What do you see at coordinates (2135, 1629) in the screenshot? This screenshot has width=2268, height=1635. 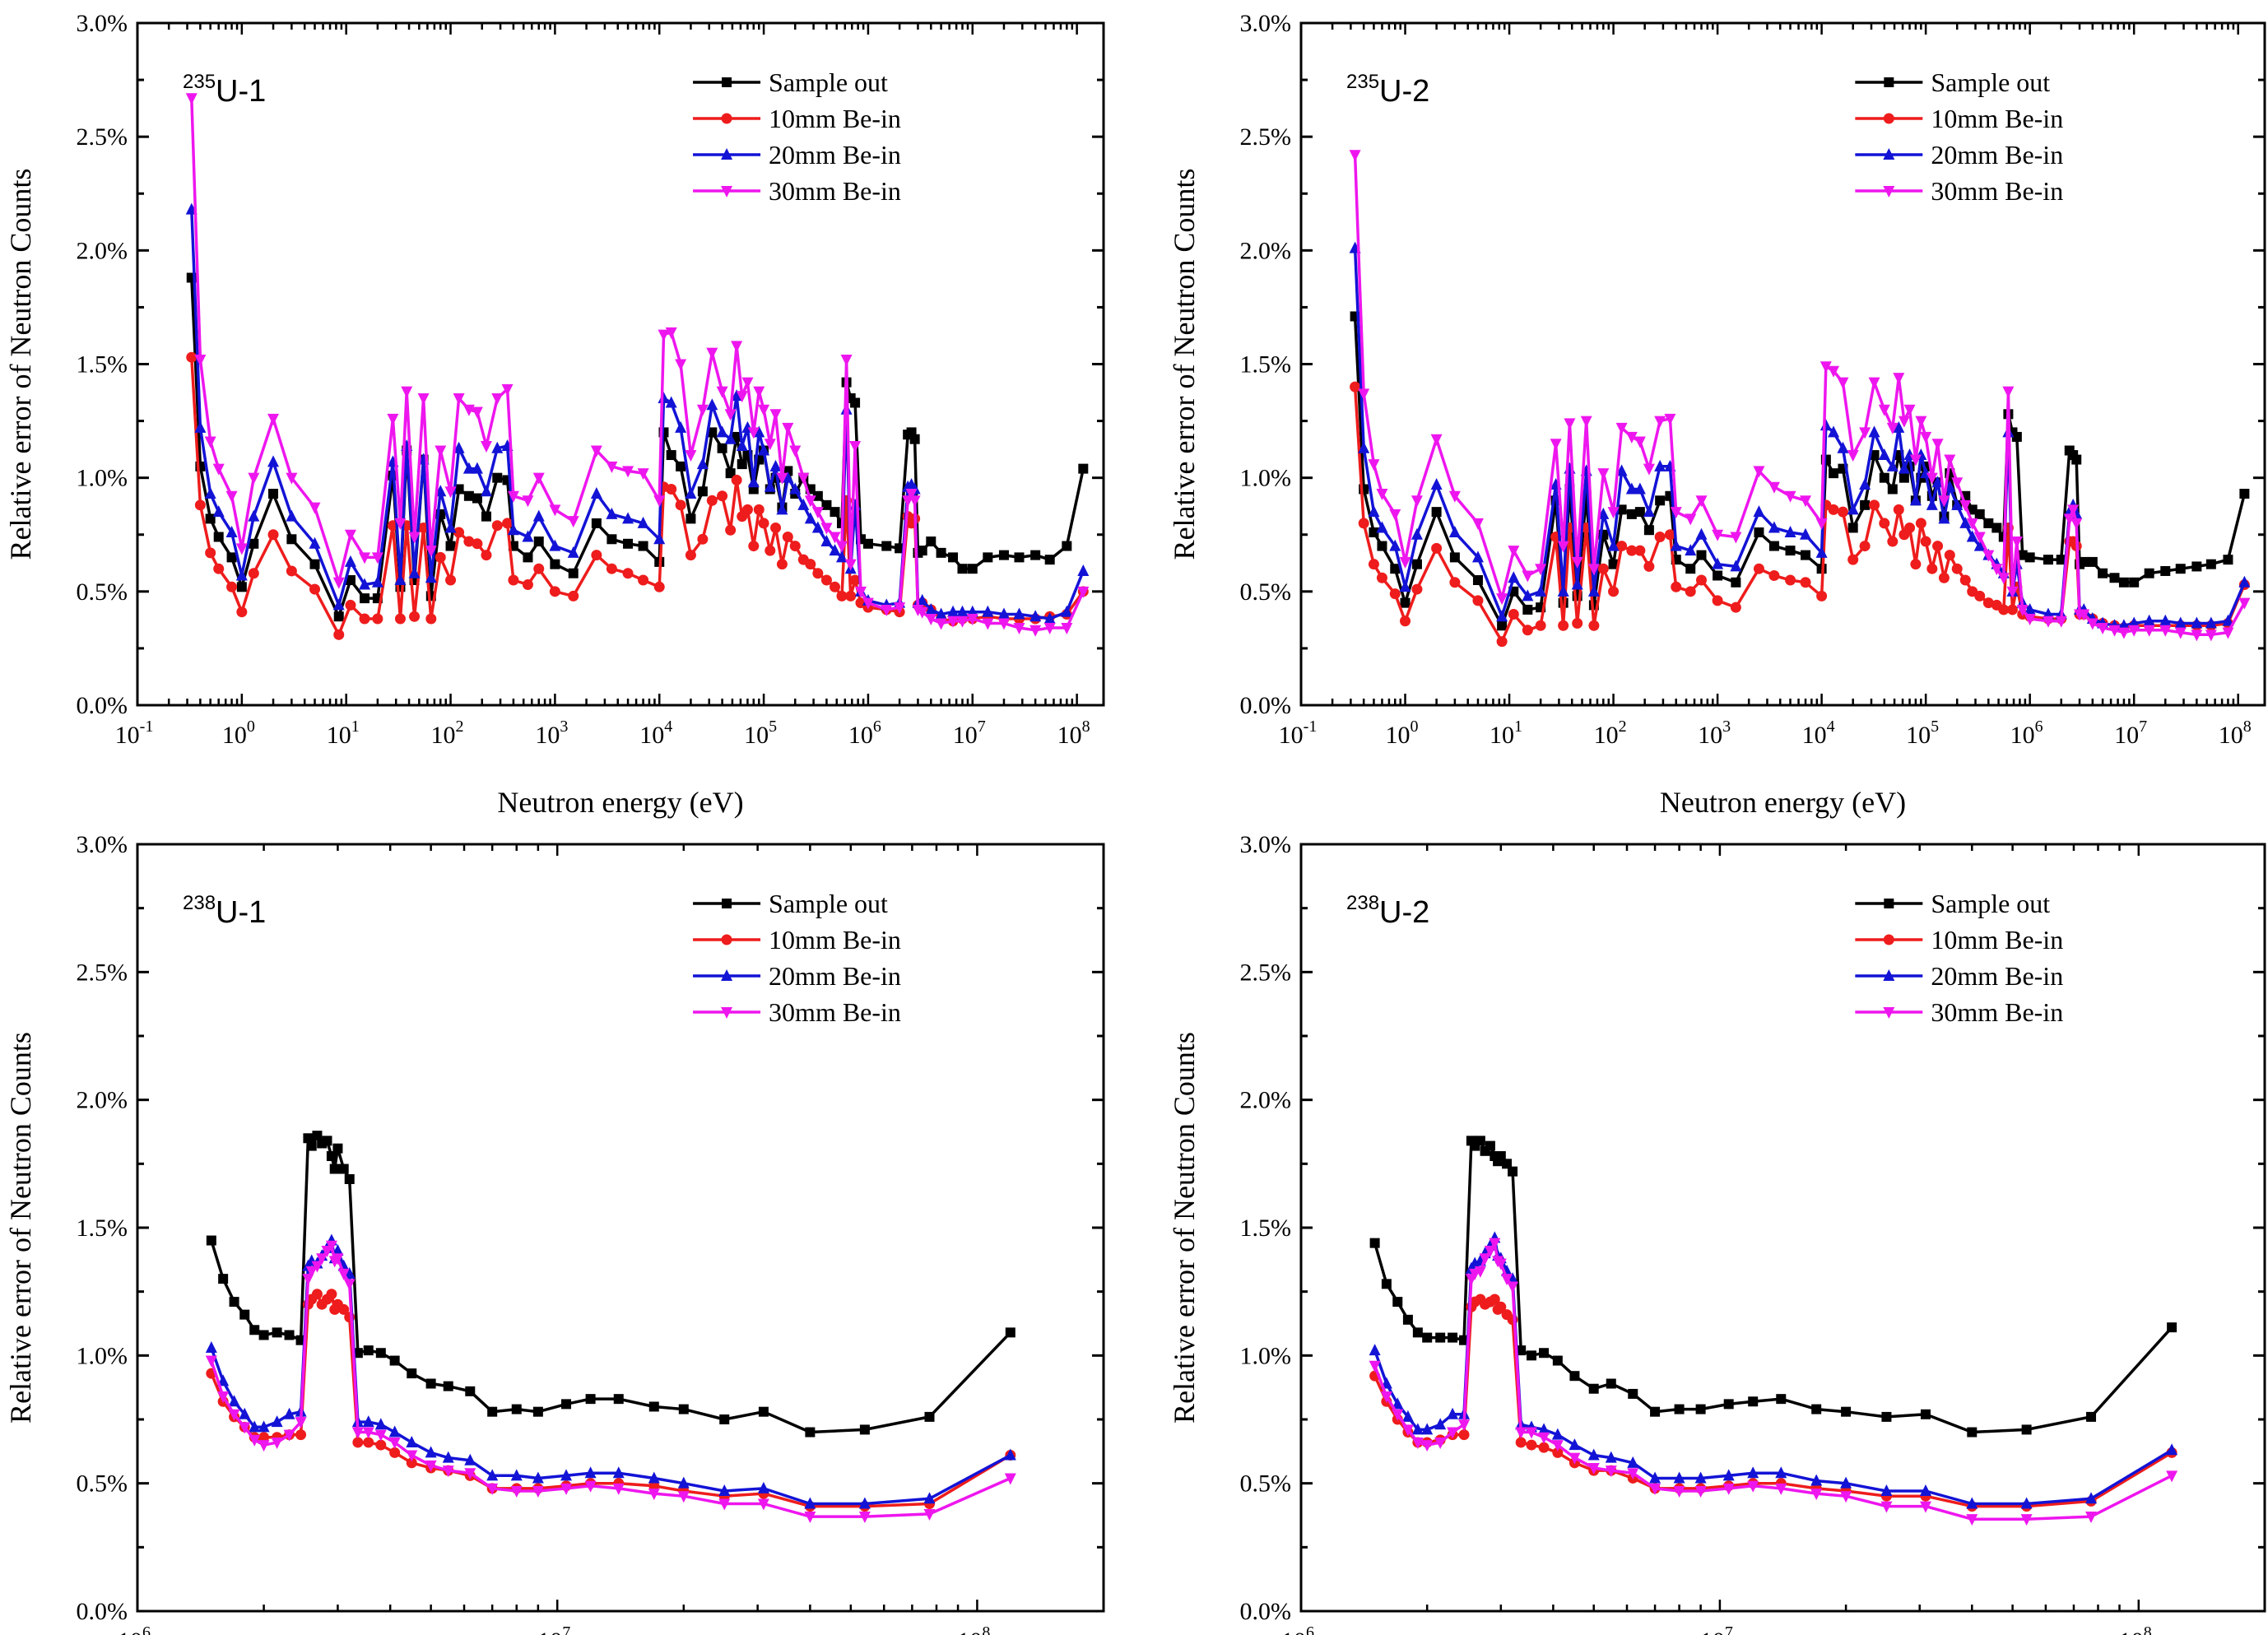 I see `x-tick-label: 108` at bounding box center [2135, 1629].